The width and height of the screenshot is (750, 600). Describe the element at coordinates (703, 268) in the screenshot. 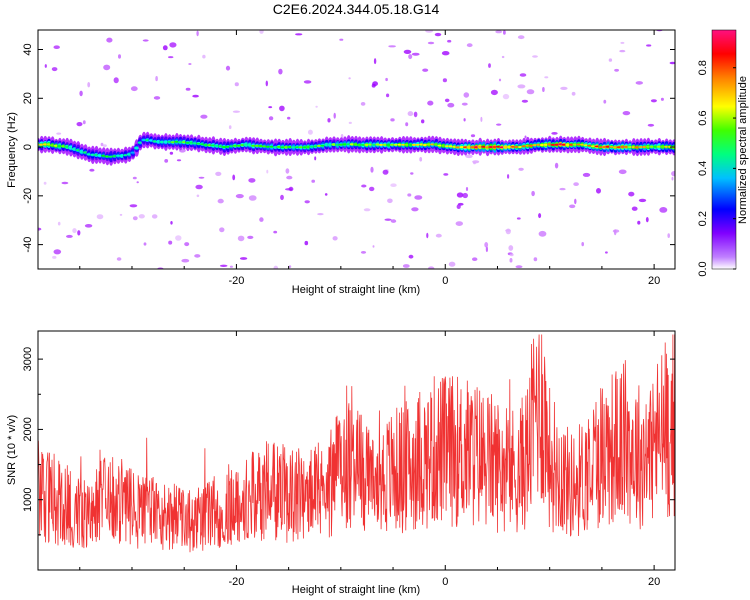

I see `colorbar-tick-label: 0.0` at that location.